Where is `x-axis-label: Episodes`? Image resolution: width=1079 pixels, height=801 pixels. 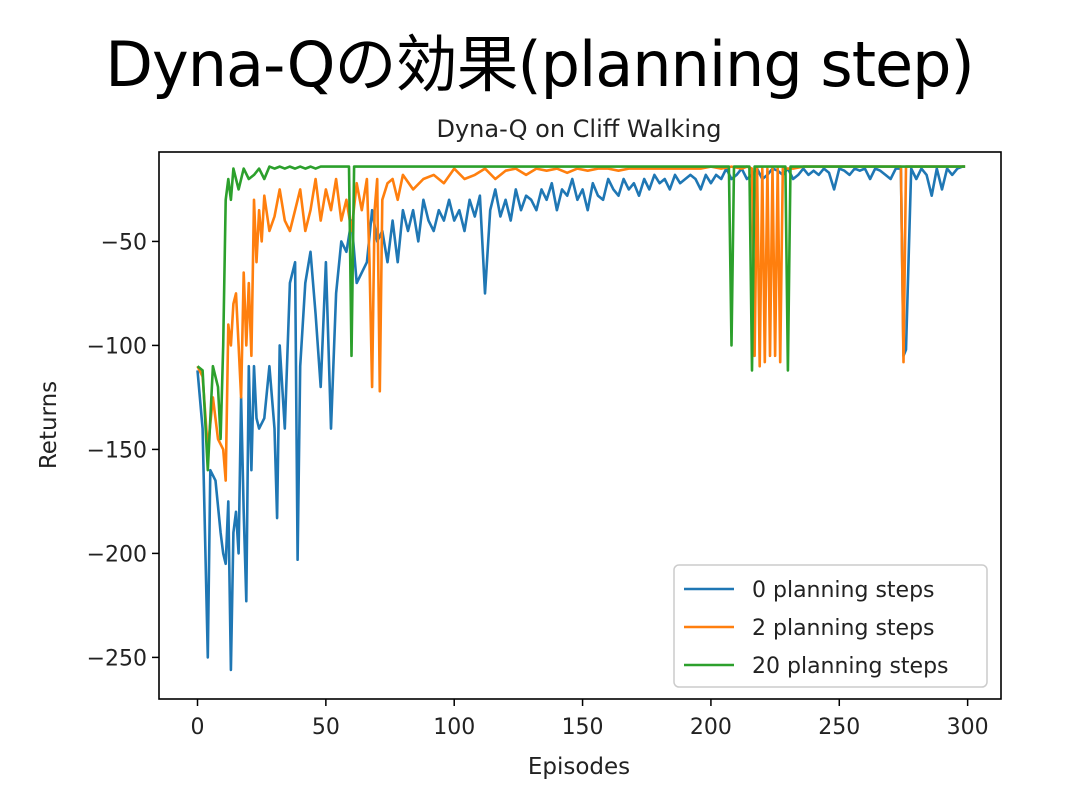 x-axis-label: Episodes is located at coordinates (579, 767).